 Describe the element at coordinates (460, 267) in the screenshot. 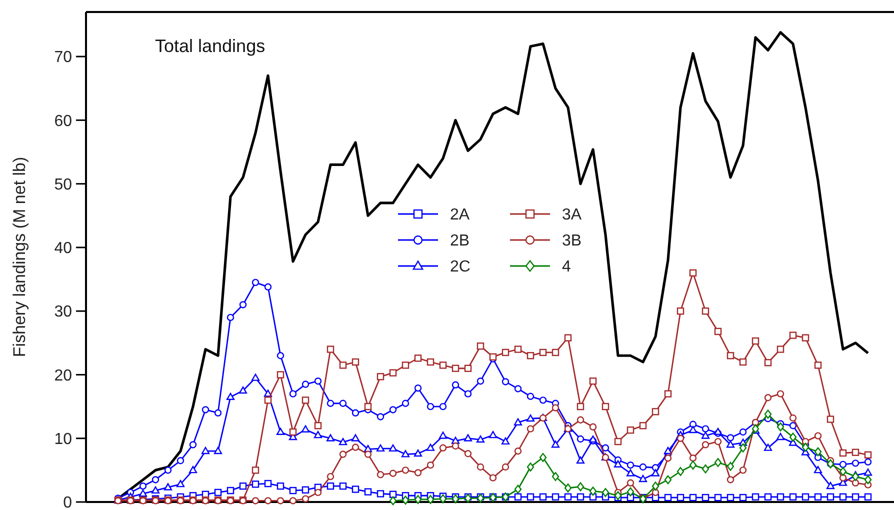

I see `legend-label: 2C` at that location.